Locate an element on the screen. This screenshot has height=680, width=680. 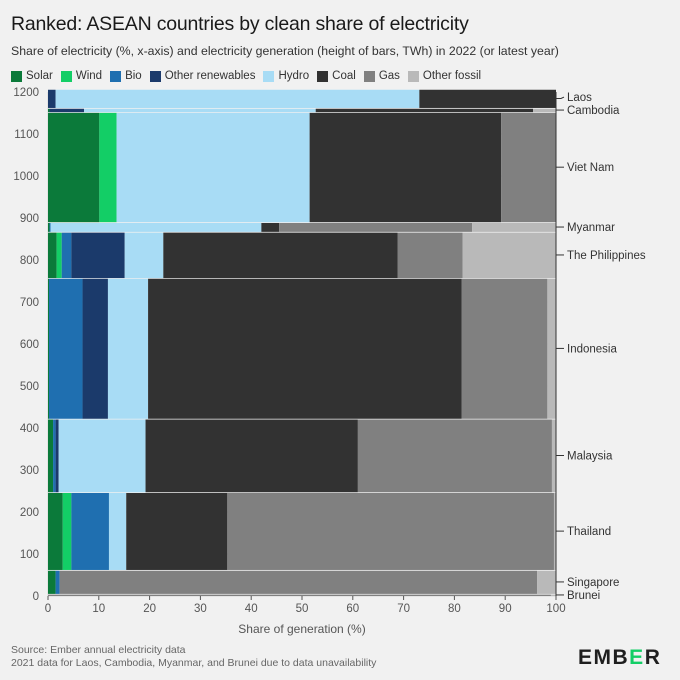
bar-viet-nam-solar is located at coordinates (74, 167).